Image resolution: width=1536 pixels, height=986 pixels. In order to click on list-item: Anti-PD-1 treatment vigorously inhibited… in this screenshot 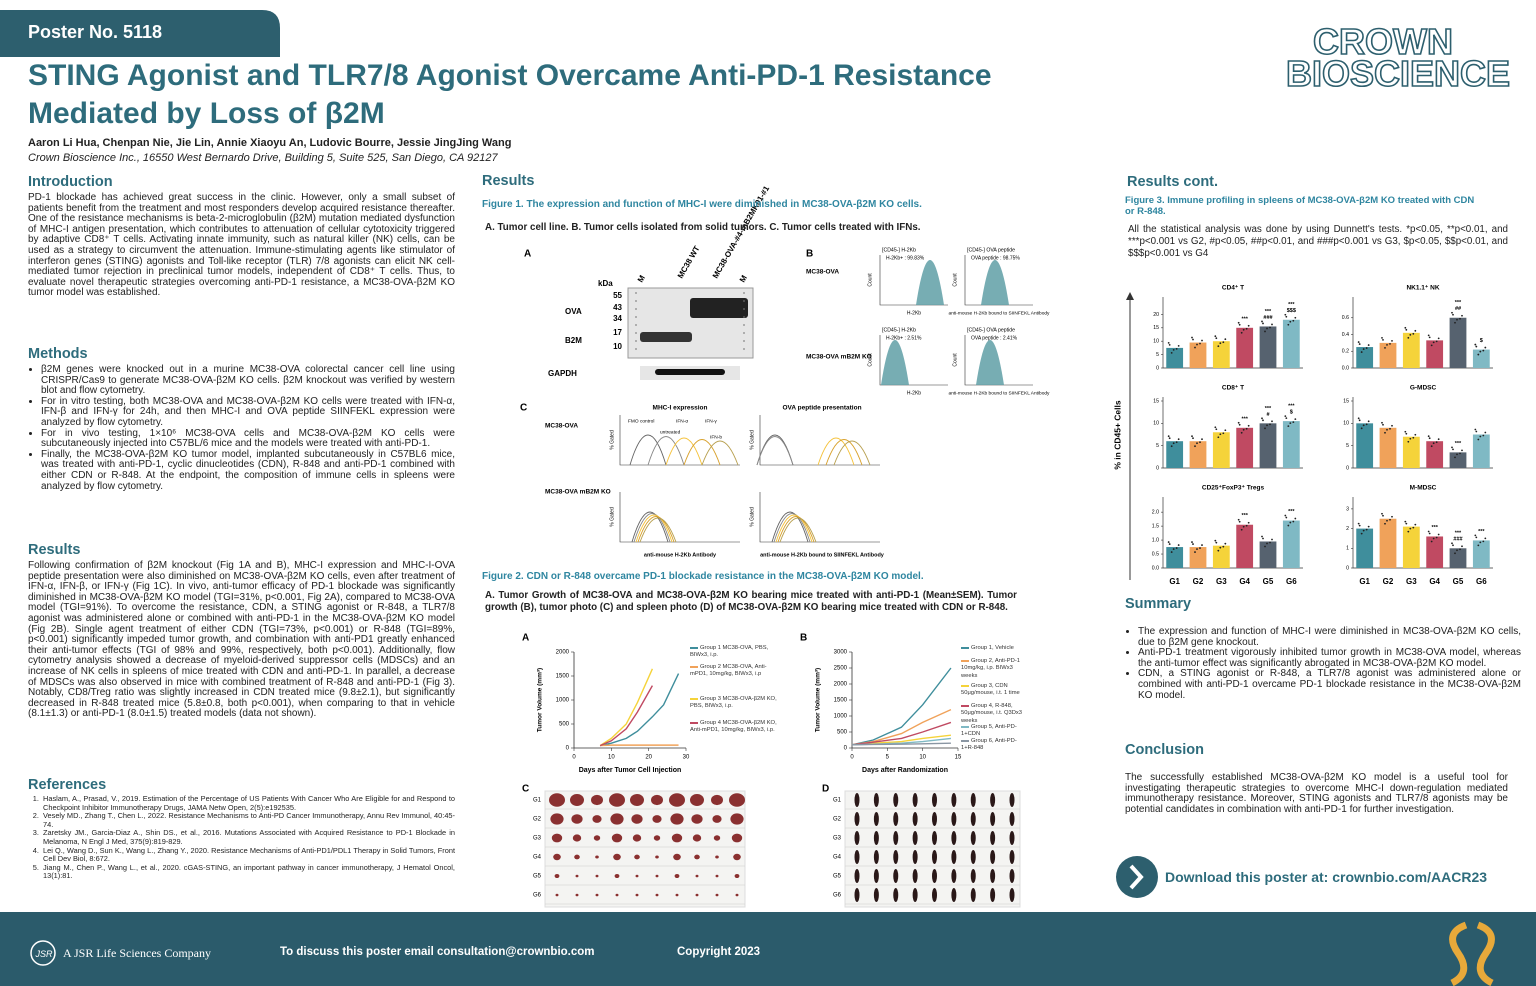, I will do `click(1329, 658)`.